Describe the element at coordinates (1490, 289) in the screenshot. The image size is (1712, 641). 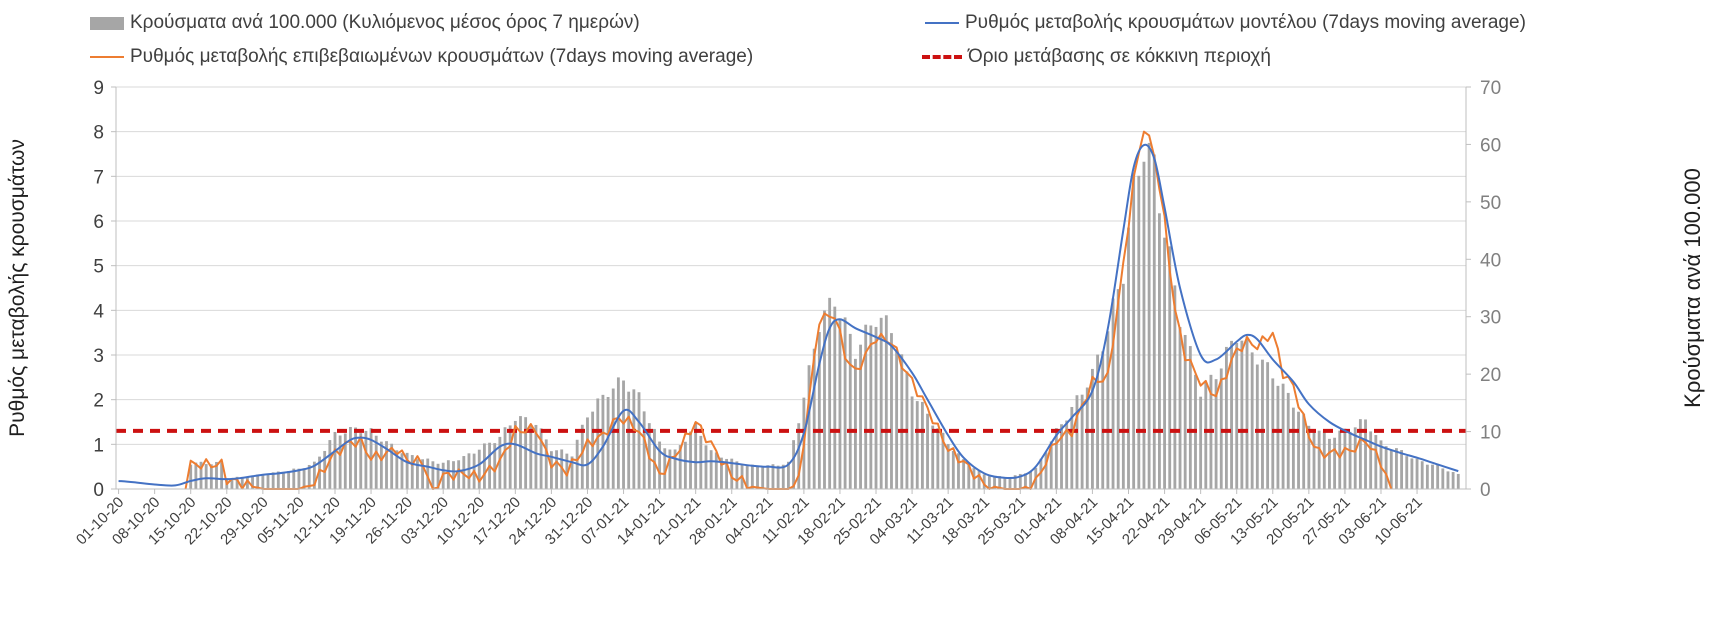
I see `y-axis-right-ticks: 0 10 20 30 40 50 60 70` at that location.